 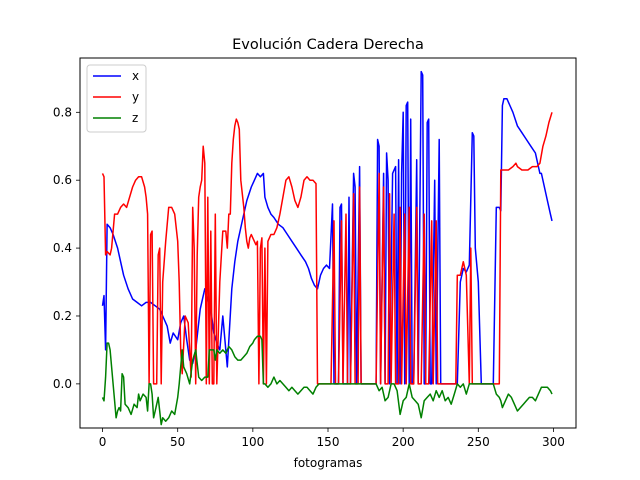 I want to click on x-tick-label: 50, so click(x=177, y=442).